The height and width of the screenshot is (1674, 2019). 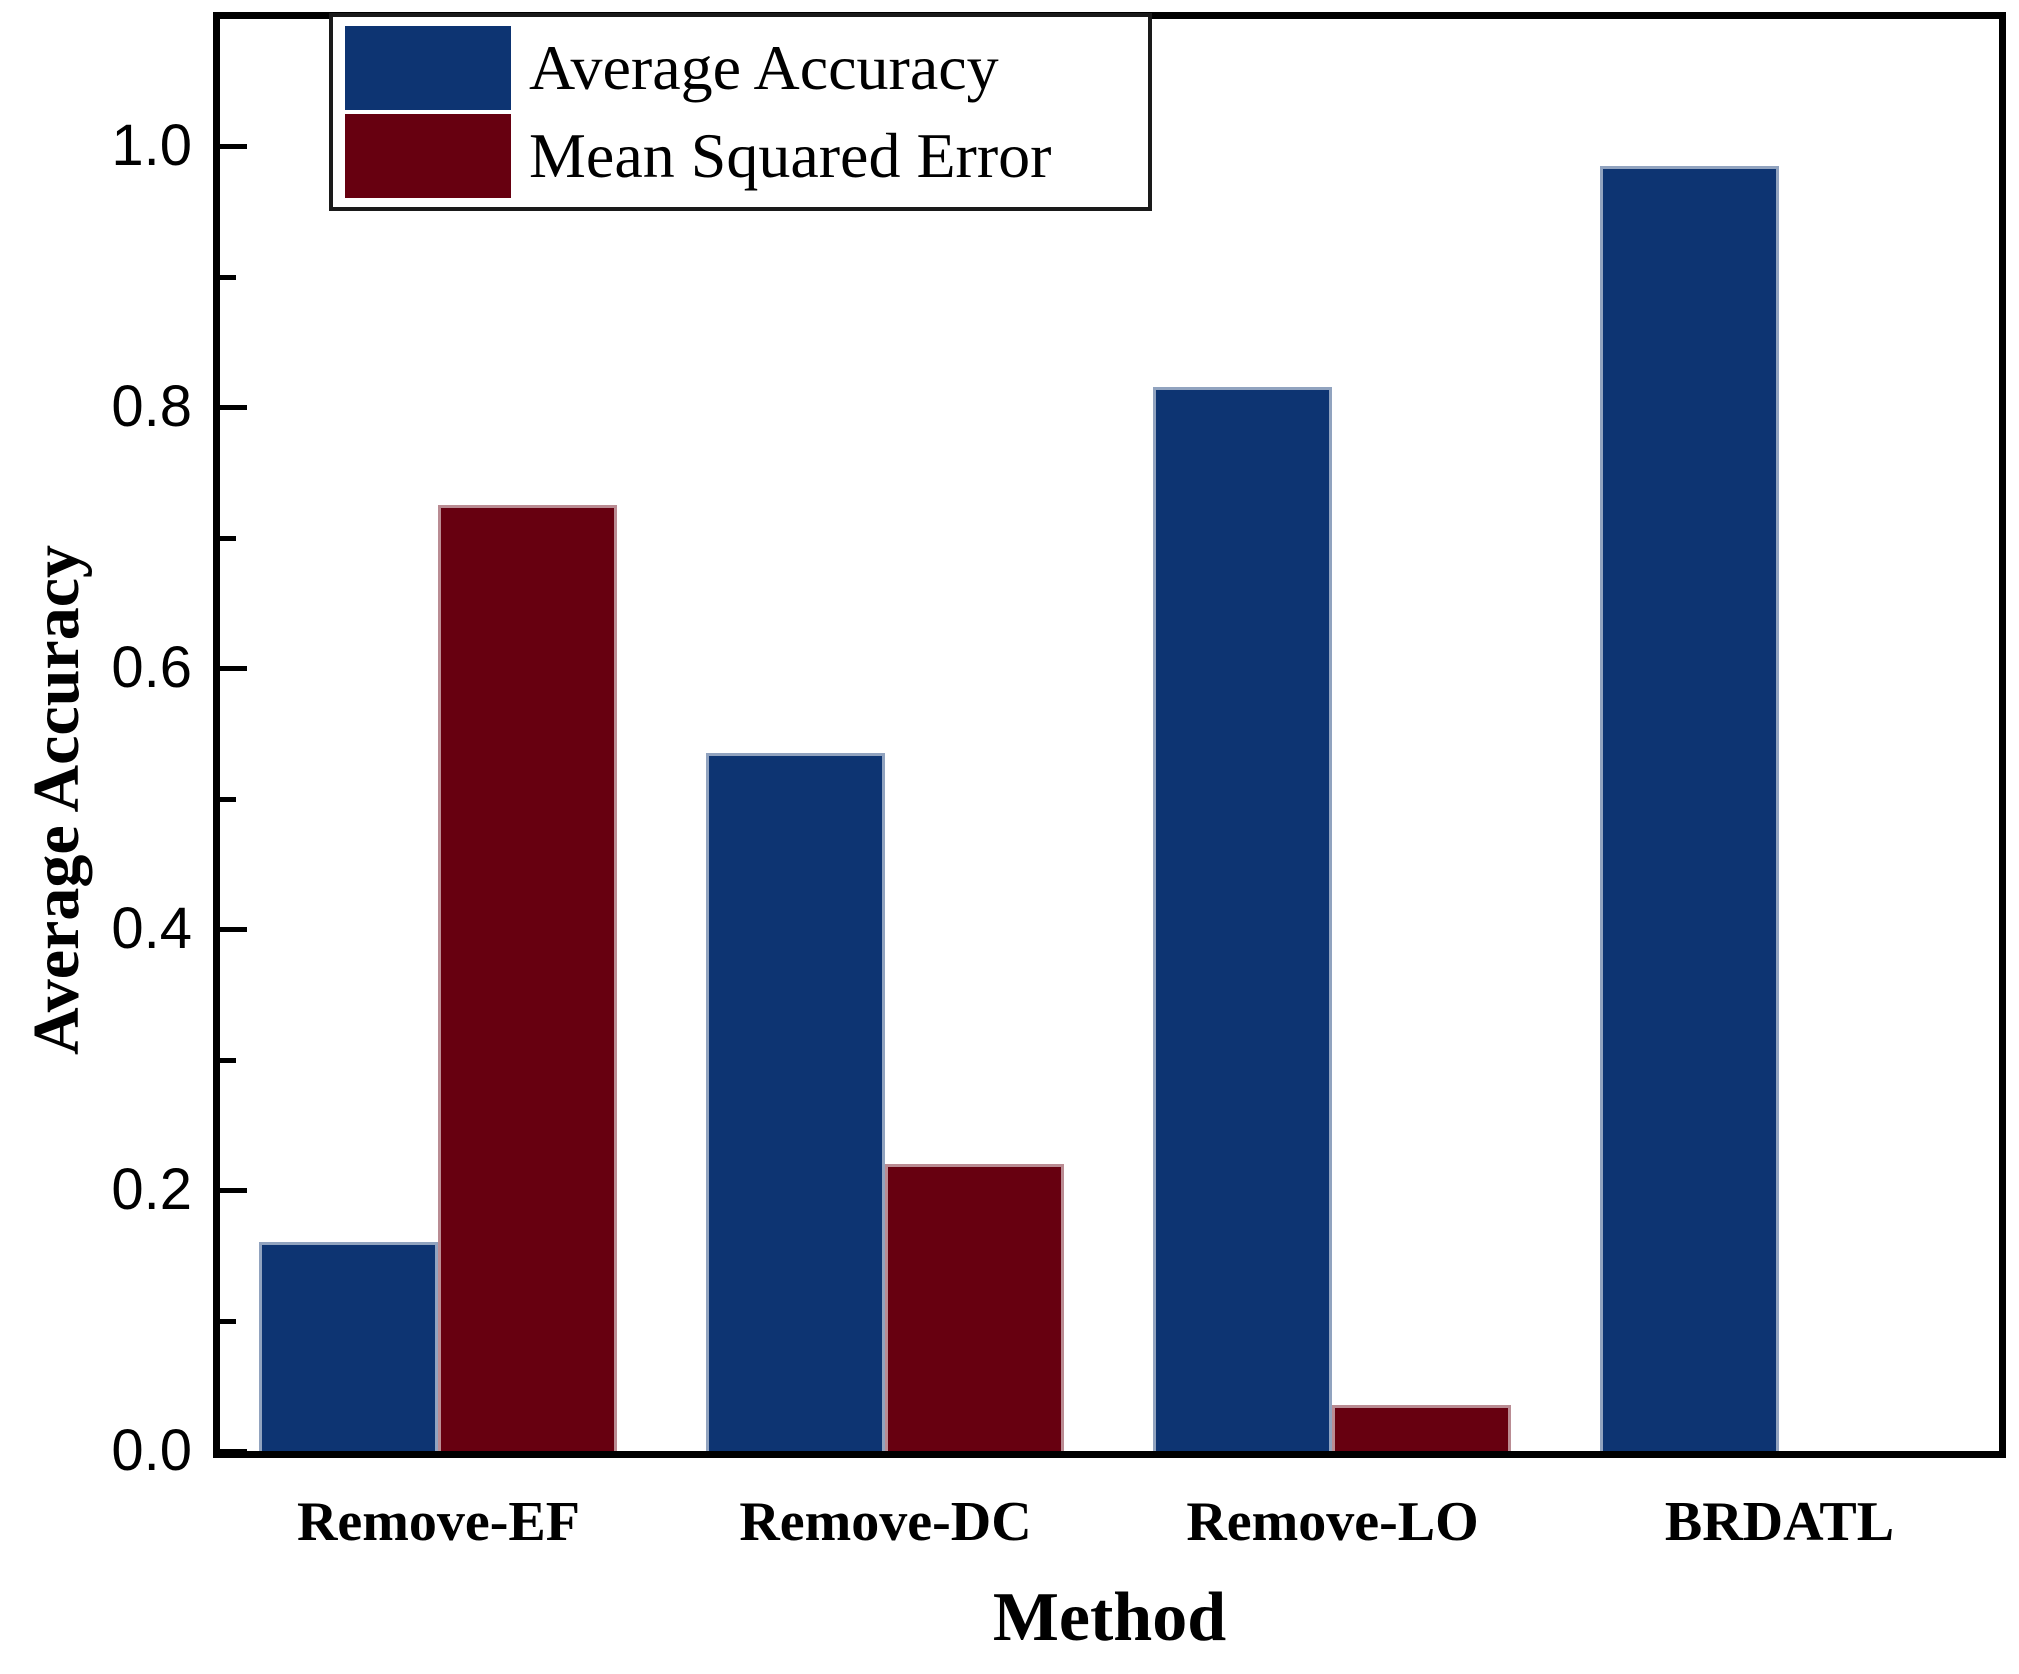 I want to click on bar-brdatl-accuracy, so click(x=1689, y=808).